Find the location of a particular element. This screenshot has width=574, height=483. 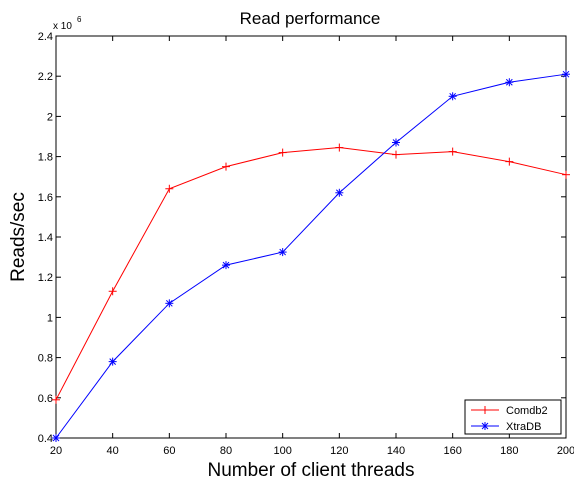

y-tick-label: 1.6 is located at coordinates (45, 198).